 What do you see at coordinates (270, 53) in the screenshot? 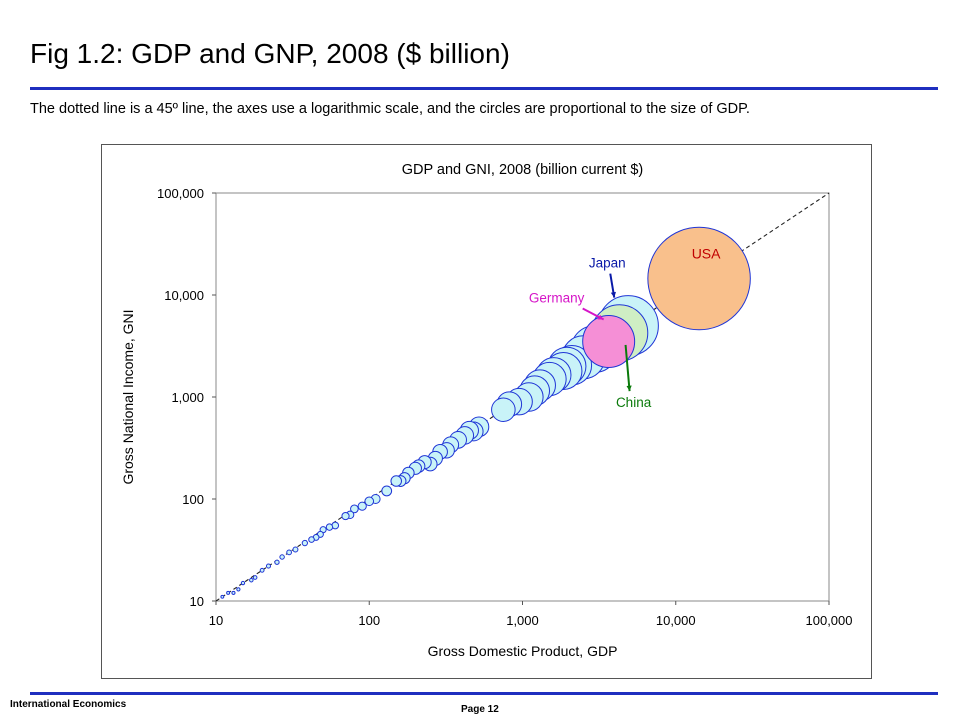
I see `slide-title: Fig 1.2: GDP and GNP, 2008 ($ billion)` at bounding box center [270, 53].